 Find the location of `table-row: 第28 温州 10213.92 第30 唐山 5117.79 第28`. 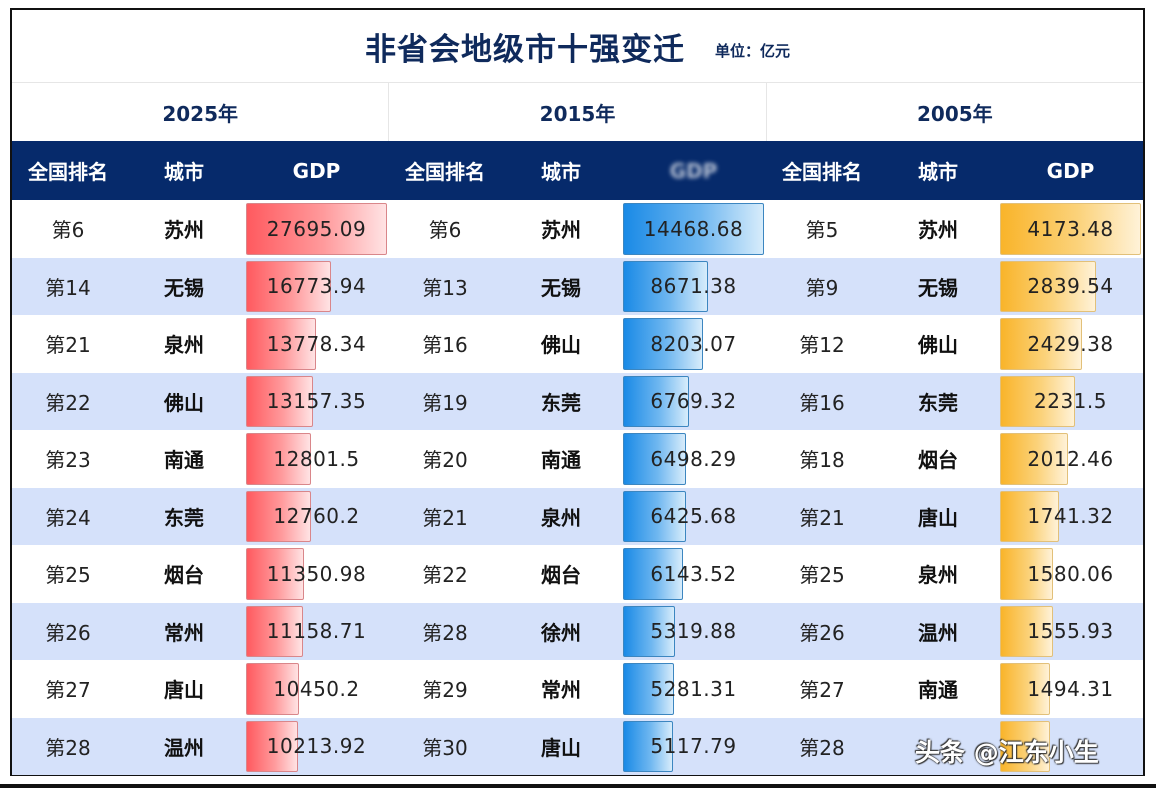

table-row: 第28 温州 10213.92 第30 唐山 5117.79 第28 is located at coordinates (577, 746).